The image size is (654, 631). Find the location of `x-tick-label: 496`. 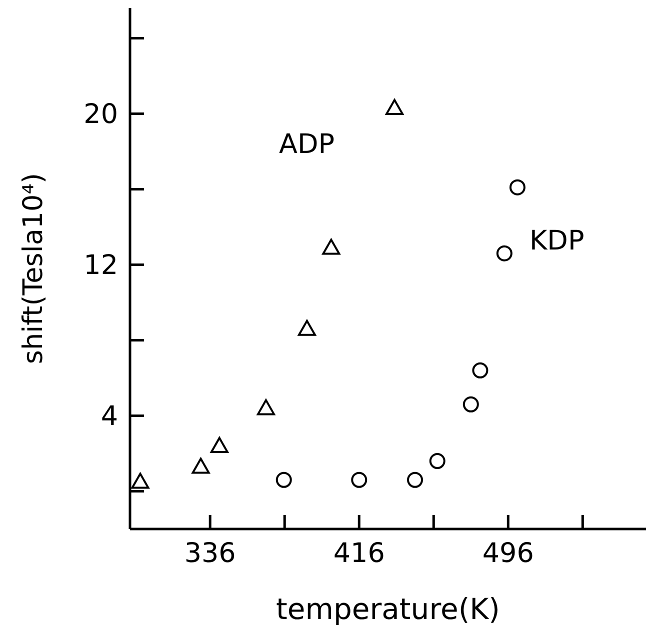

x-tick-label: 496 is located at coordinates (508, 553).